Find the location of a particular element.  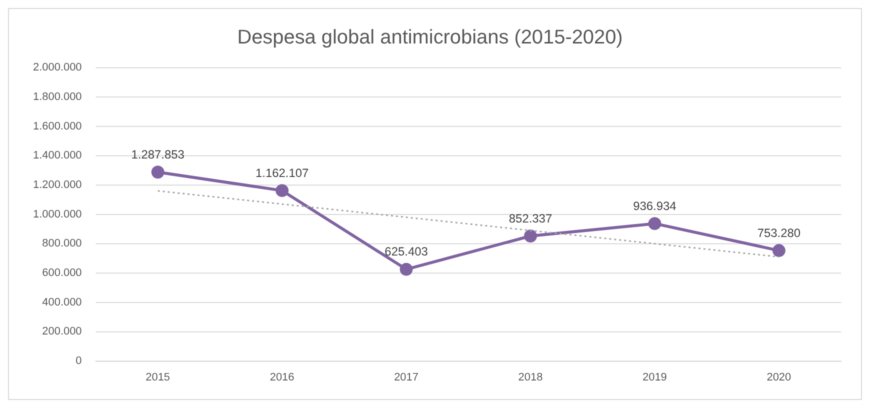

data-label: 1.287.853 is located at coordinates (158, 155).